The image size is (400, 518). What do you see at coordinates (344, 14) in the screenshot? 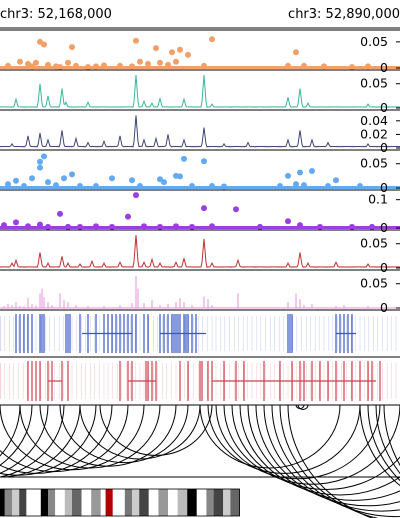
I see `region-end-label: chr3: 52,890,000` at bounding box center [344, 14].